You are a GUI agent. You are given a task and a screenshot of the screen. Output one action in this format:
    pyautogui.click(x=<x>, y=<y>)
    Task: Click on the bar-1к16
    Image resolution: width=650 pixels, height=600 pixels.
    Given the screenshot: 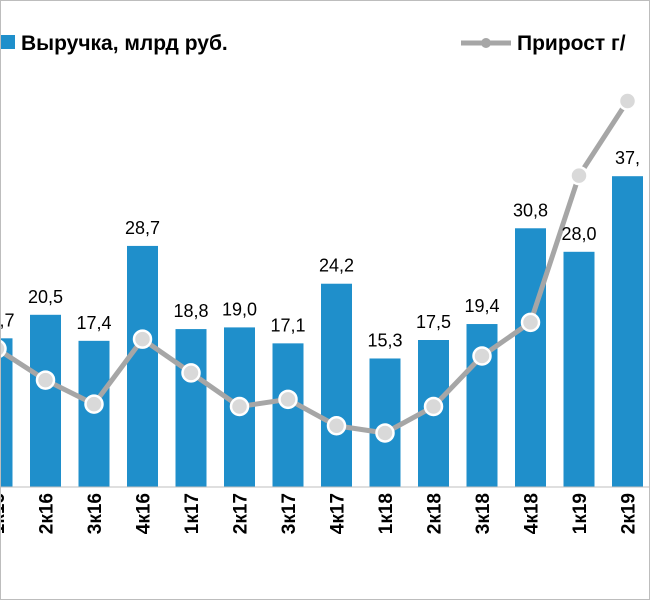 What is the action you would take?
    pyautogui.click(x=7, y=412)
    